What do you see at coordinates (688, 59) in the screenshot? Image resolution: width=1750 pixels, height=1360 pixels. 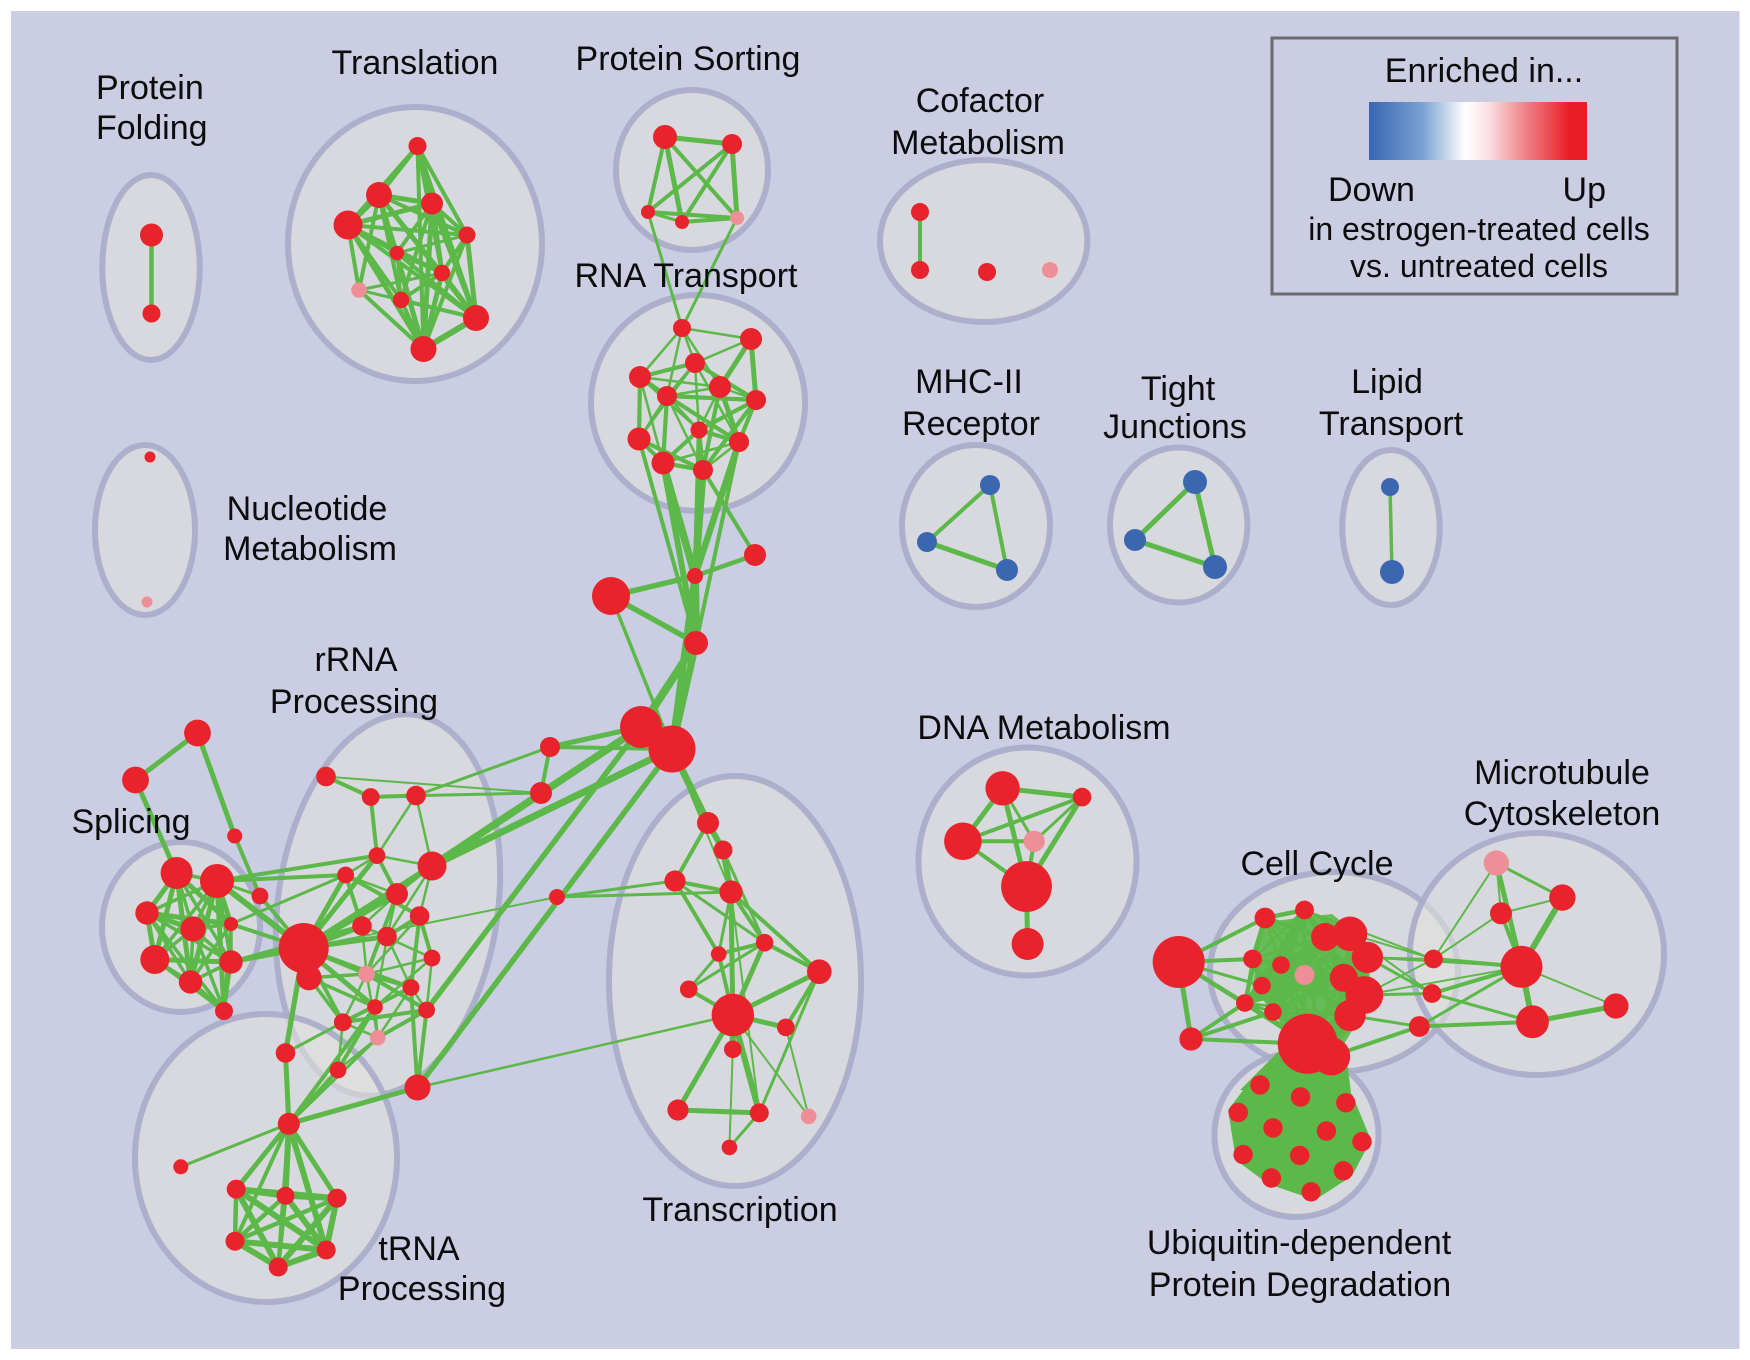 I see `svg-text: Protein Sorting` at bounding box center [688, 59].